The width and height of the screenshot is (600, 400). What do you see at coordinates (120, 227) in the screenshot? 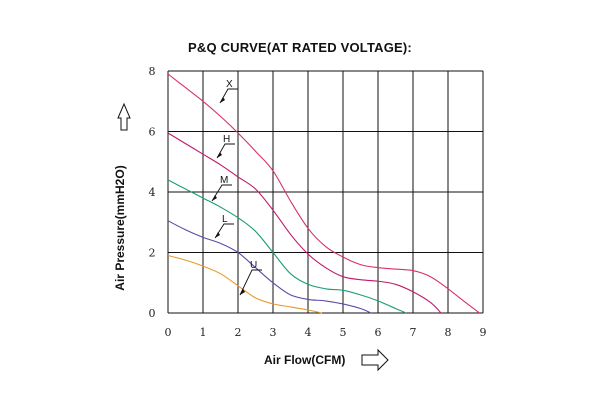
I see `y-axis-label: Air Pressure(mmH2O)` at bounding box center [120, 227].